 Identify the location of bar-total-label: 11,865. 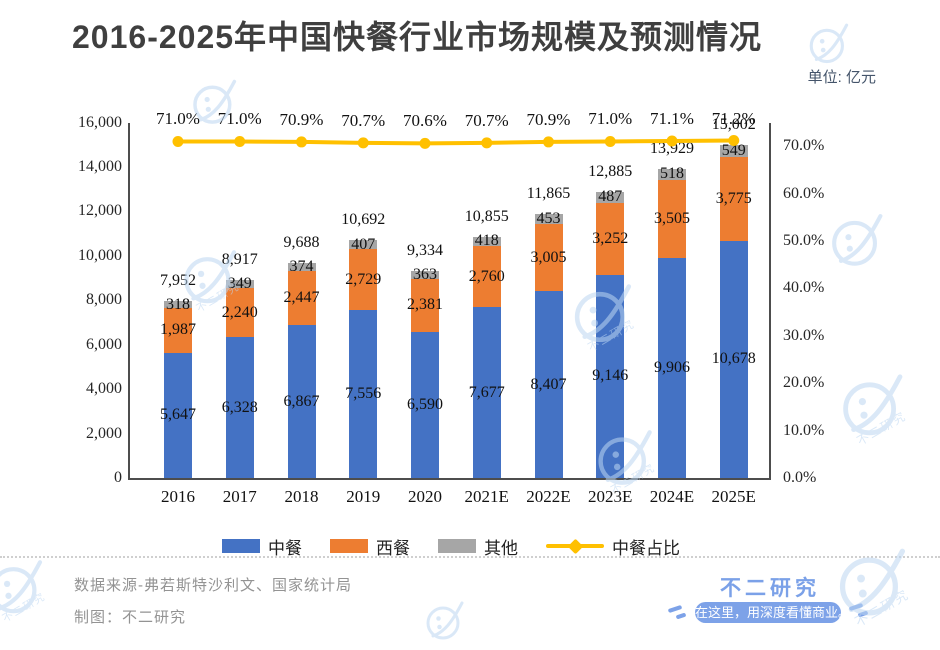
(548, 194).